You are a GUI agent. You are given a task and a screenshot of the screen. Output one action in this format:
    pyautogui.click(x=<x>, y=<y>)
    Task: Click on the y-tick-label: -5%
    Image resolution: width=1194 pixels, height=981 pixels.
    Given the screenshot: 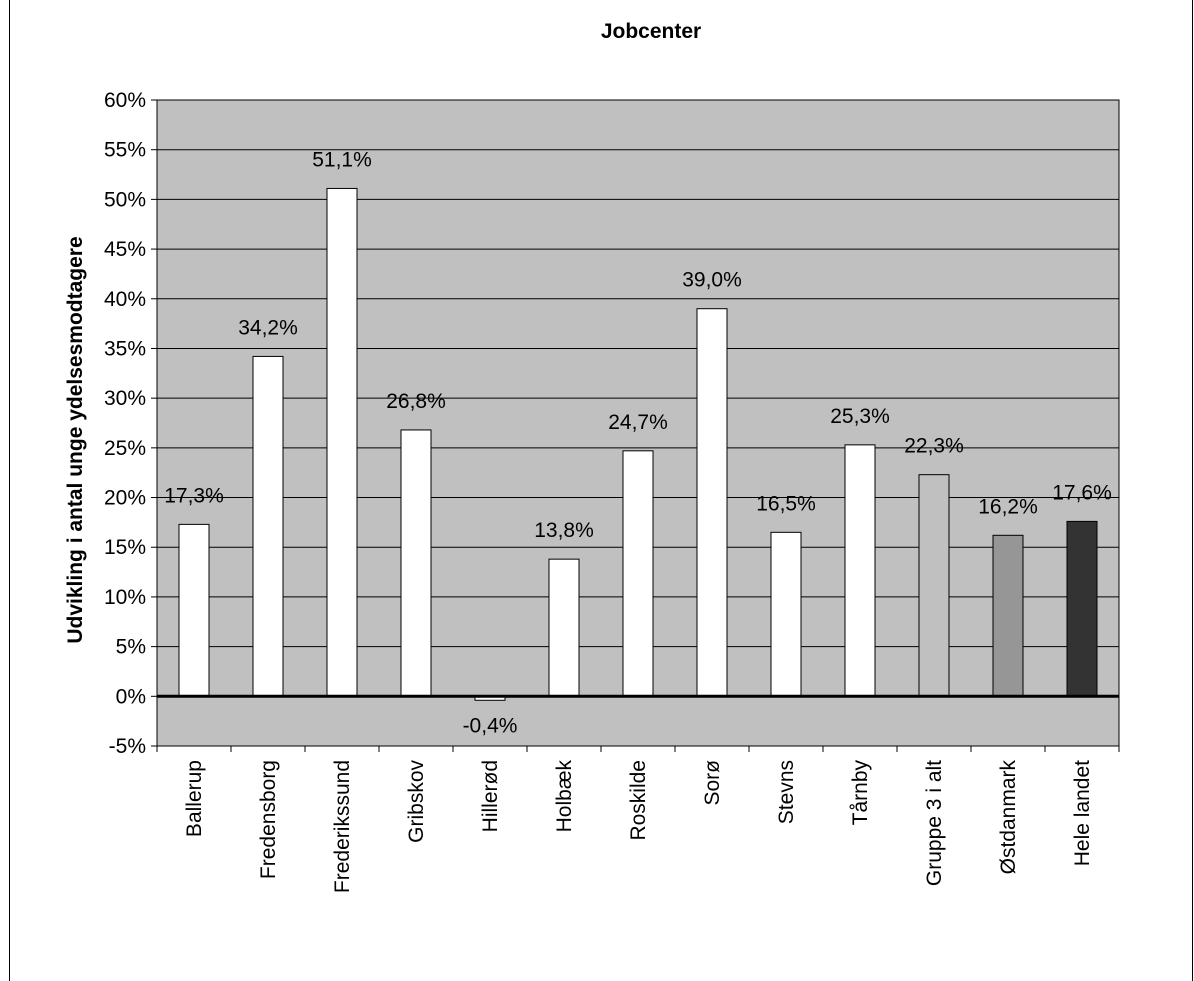 What is the action you would take?
    pyautogui.click(x=127, y=746)
    